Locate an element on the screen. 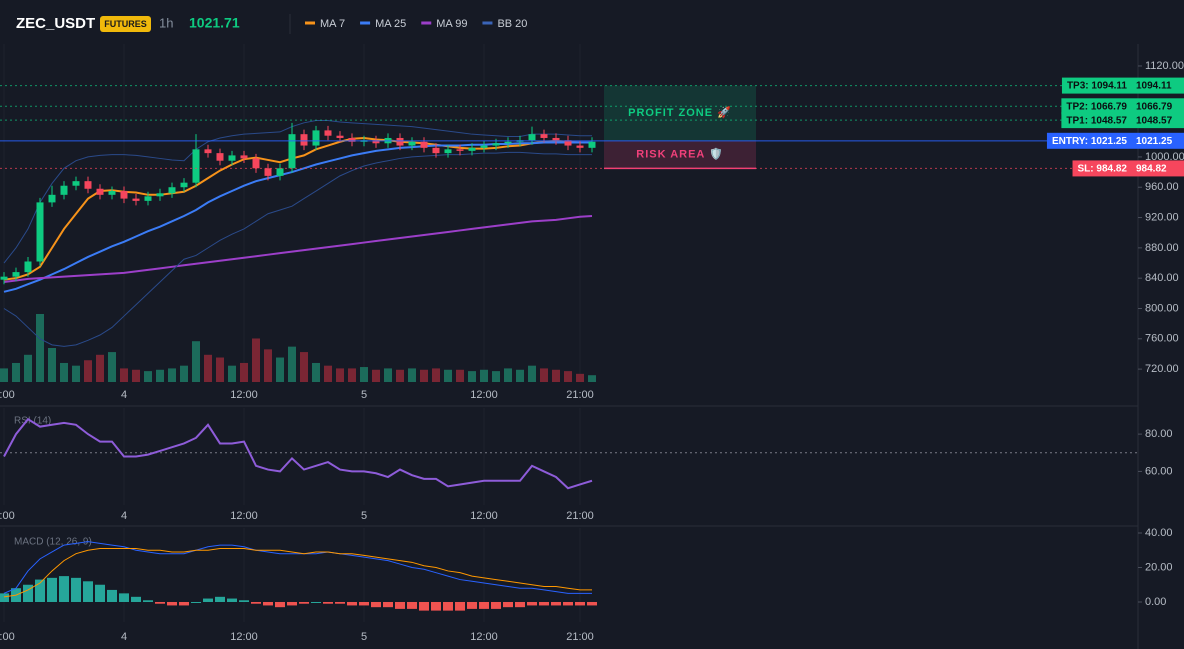 The image size is (1184, 649). x-tick-label: 2:00 is located at coordinates (7, 395).